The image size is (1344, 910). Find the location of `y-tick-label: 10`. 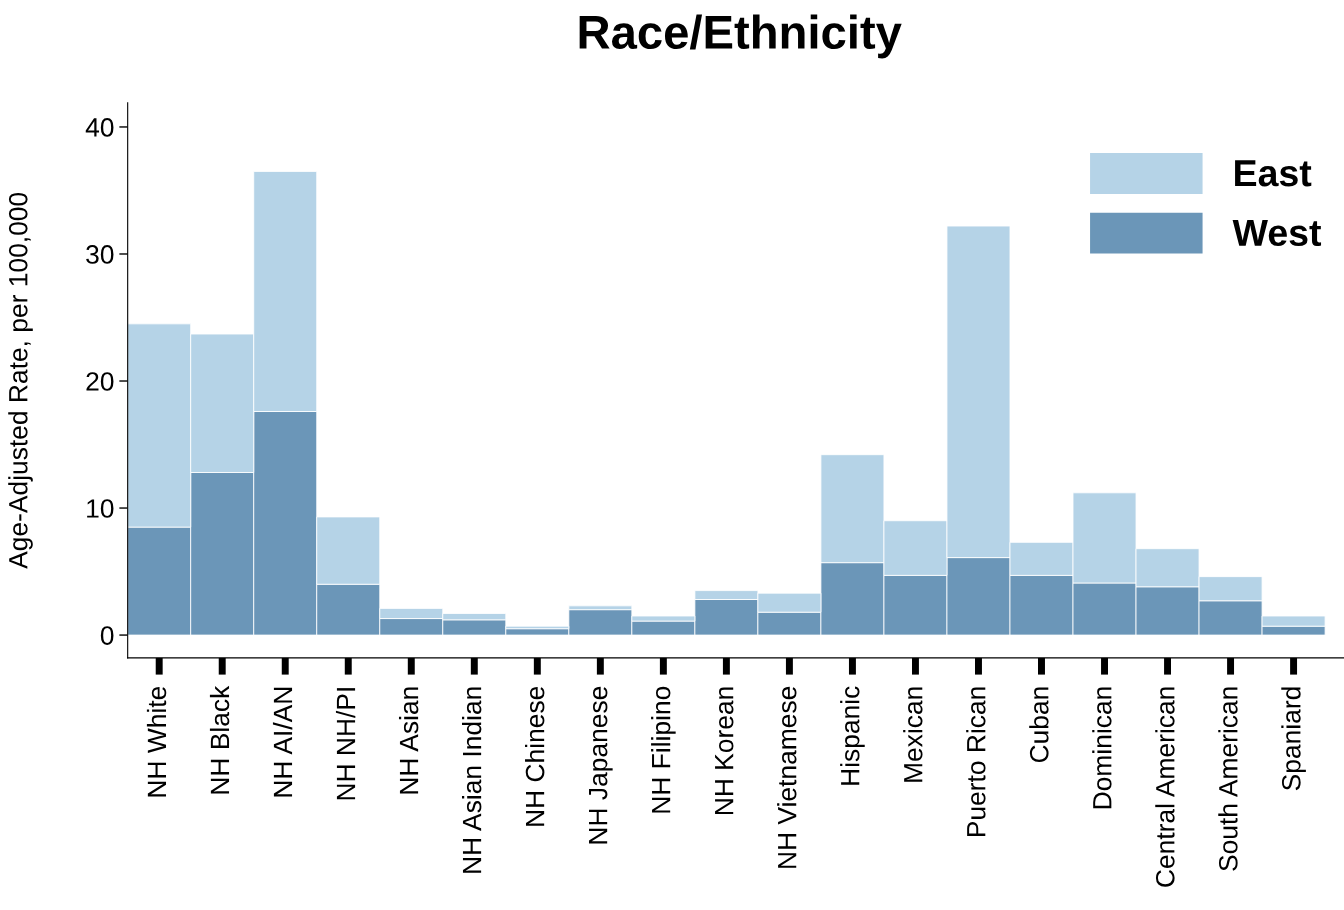

y-tick-label: 10 is located at coordinates (100, 508).